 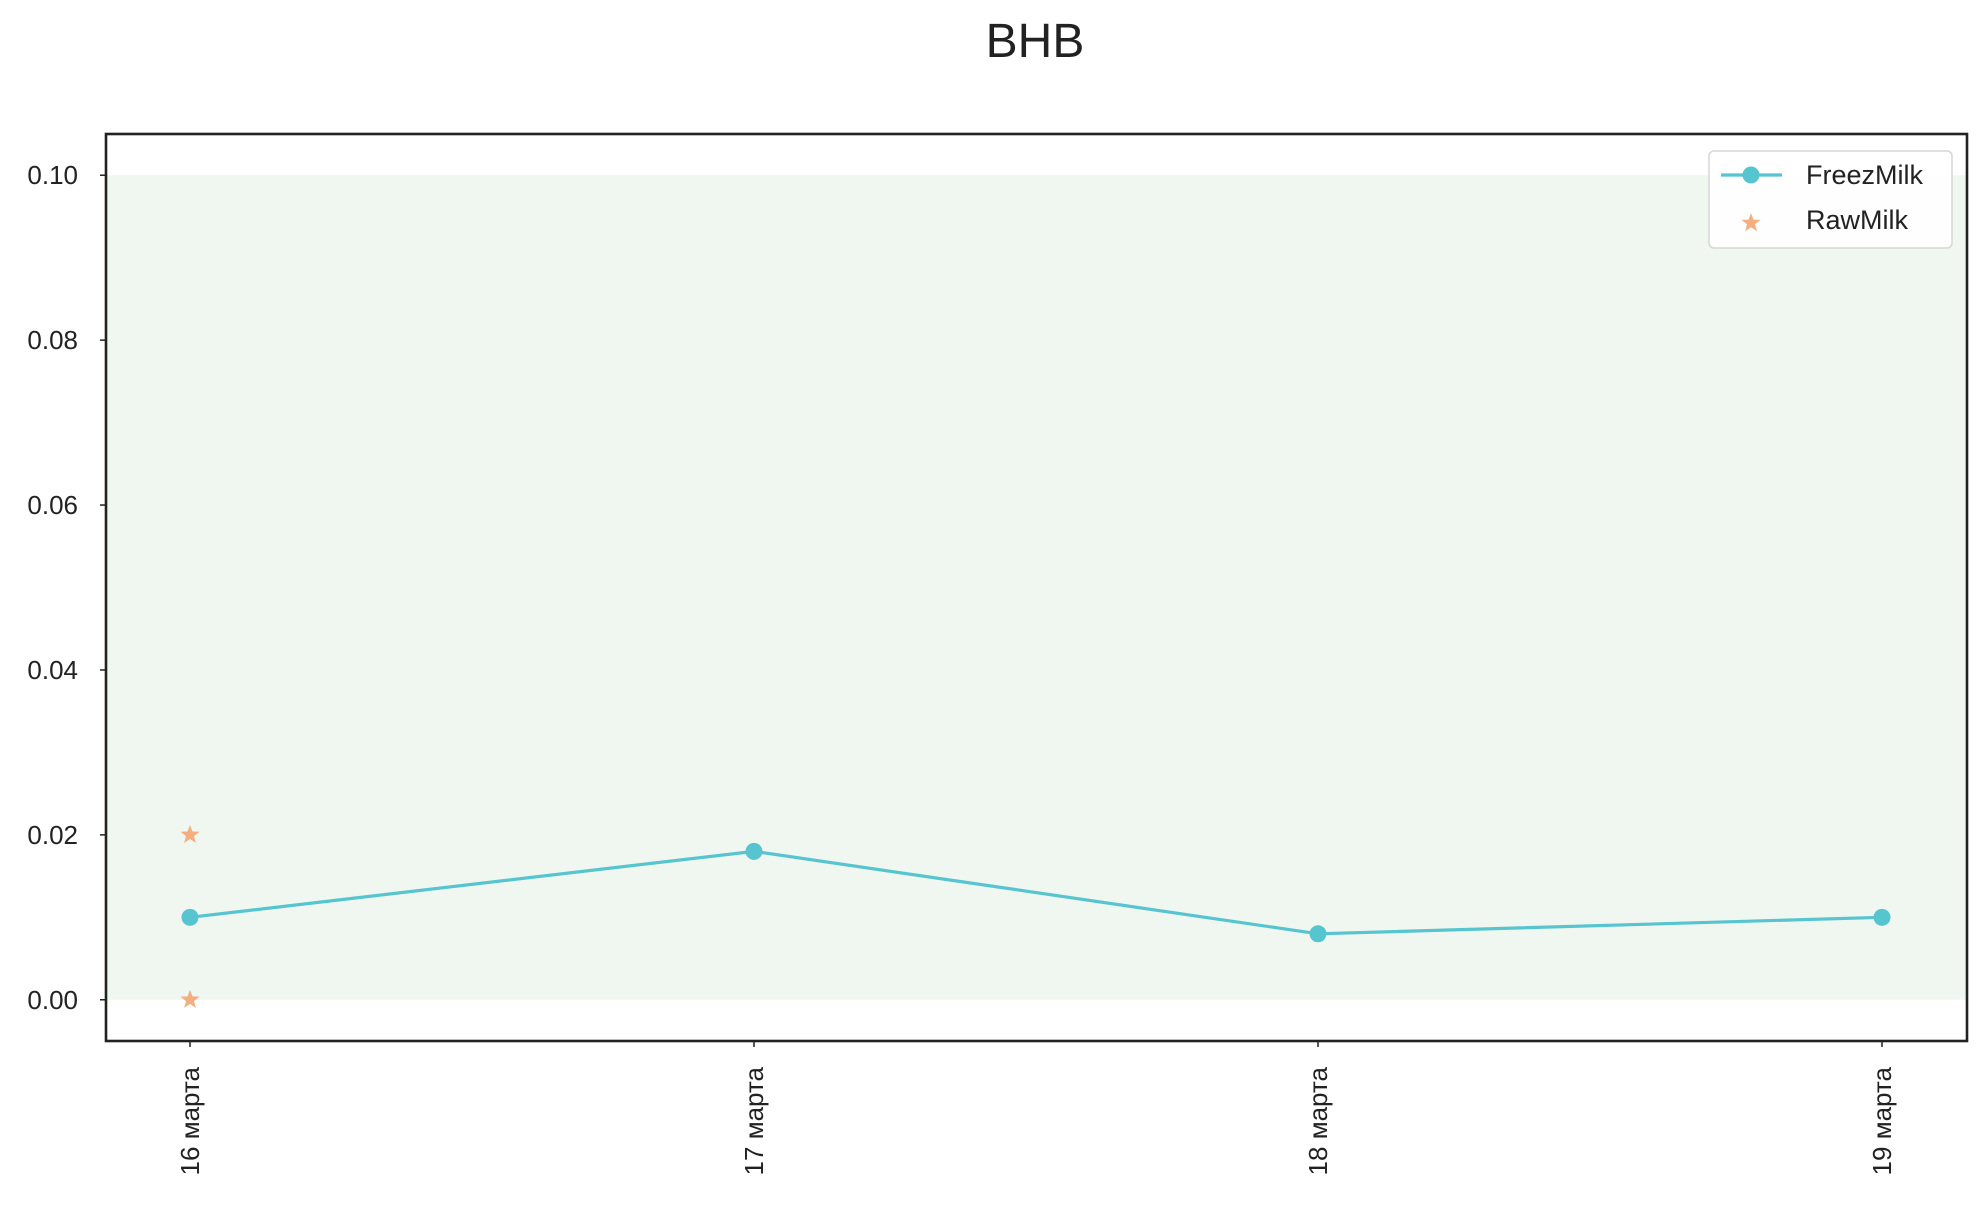 What do you see at coordinates (52, 175) in the screenshot?
I see `y-tick-label: 0.10` at bounding box center [52, 175].